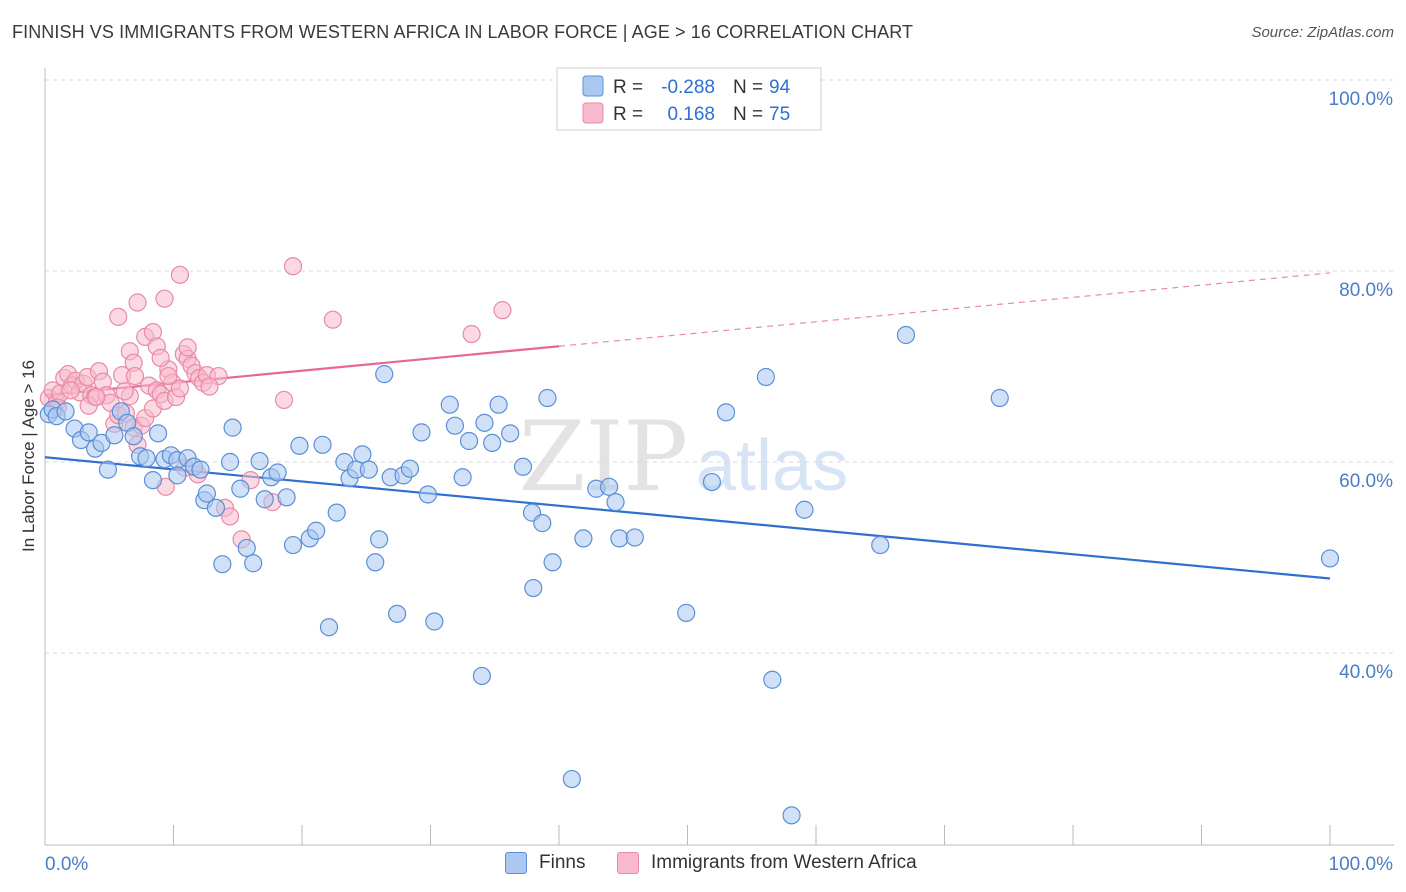 This screenshot has width=1406, height=892. Describe the element at coordinates (66, 864) in the screenshot. I see `x-tick-label: 0.0%` at that location.